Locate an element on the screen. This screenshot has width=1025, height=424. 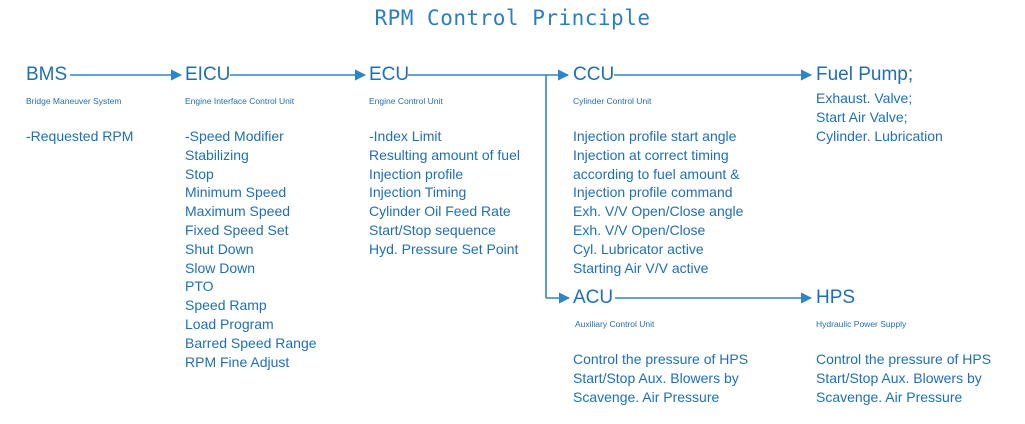
node-acu-item: Start/Stop Aux. Blowers by is located at coordinates (656, 377).